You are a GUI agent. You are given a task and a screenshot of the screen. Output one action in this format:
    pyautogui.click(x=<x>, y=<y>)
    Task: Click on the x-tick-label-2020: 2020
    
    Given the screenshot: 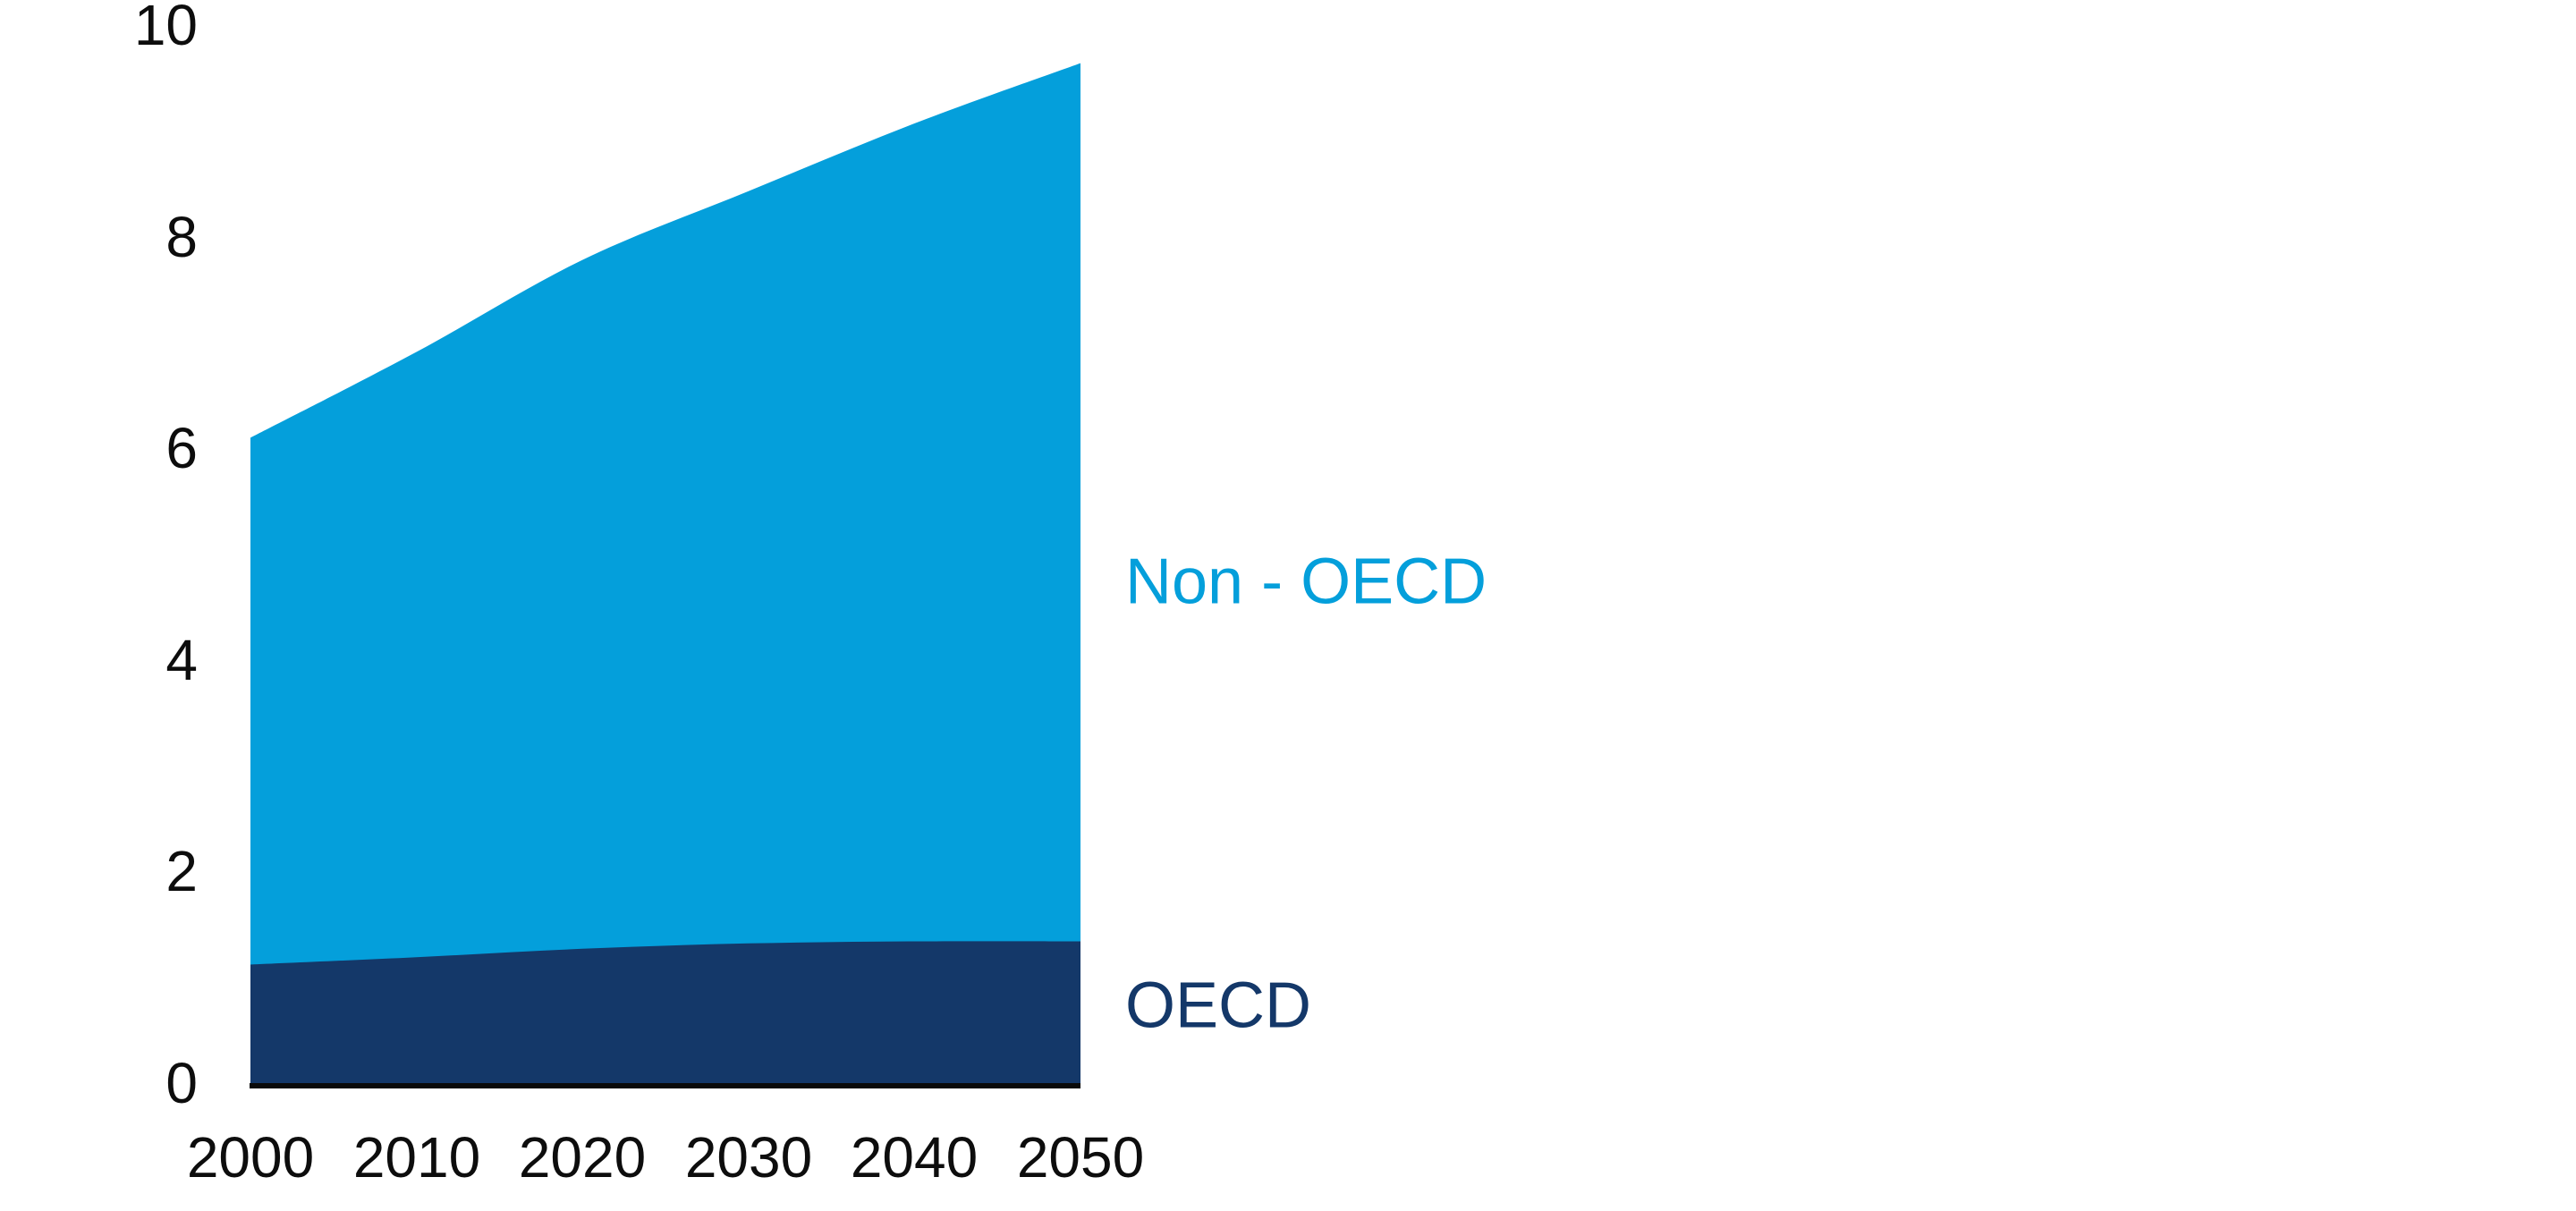 What is the action you would take?
    pyautogui.click(x=582, y=1157)
    